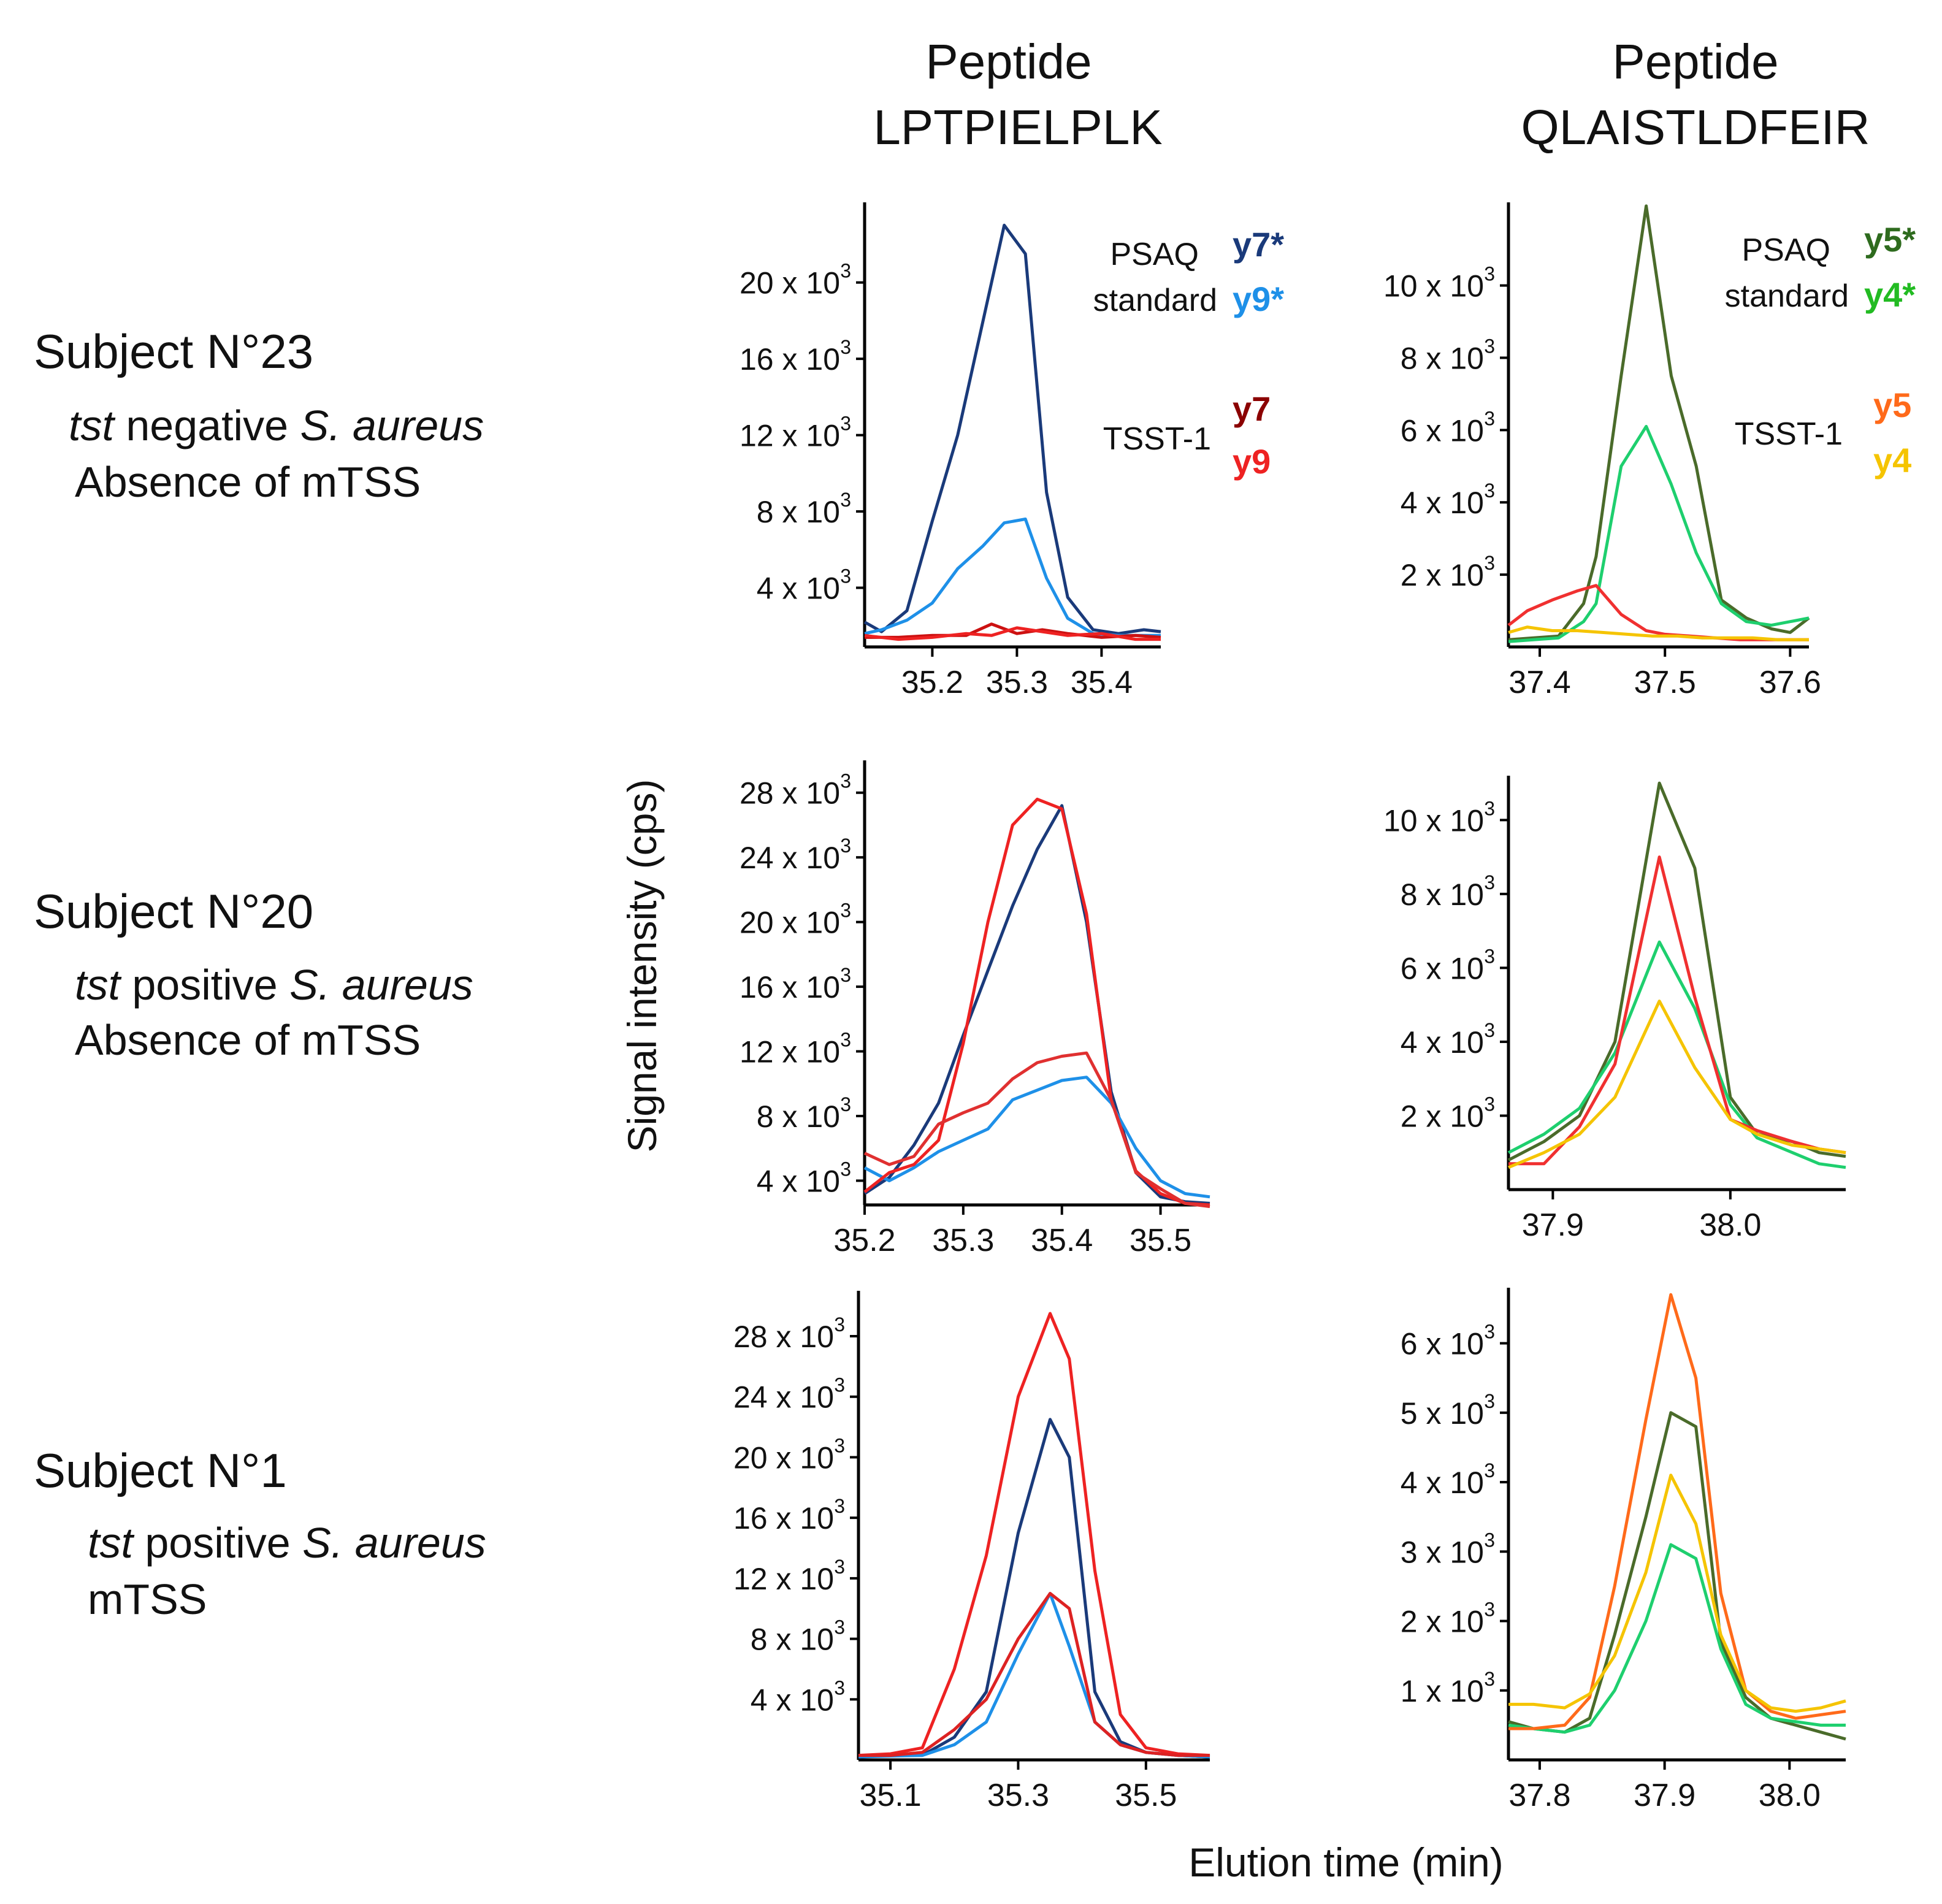 This screenshot has width=1942, height=1904. What do you see at coordinates (1258, 244) in the screenshot?
I see `legend-ion-y7-star: y7*` at bounding box center [1258, 244].